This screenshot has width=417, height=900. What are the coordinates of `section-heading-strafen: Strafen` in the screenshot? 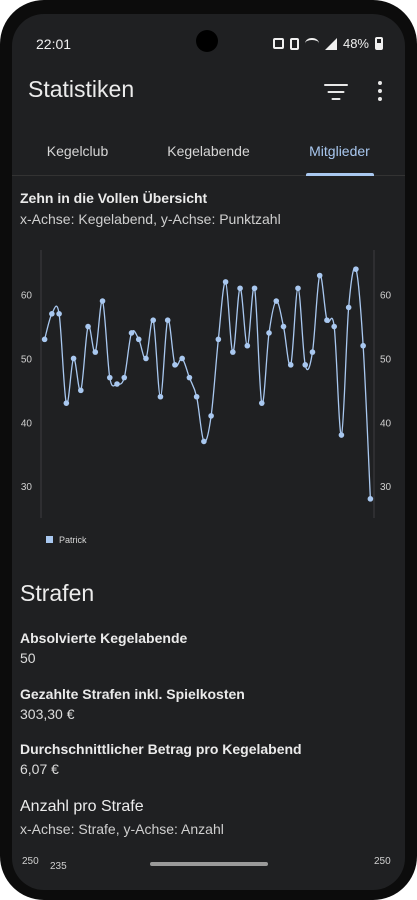 It's located at (57, 593).